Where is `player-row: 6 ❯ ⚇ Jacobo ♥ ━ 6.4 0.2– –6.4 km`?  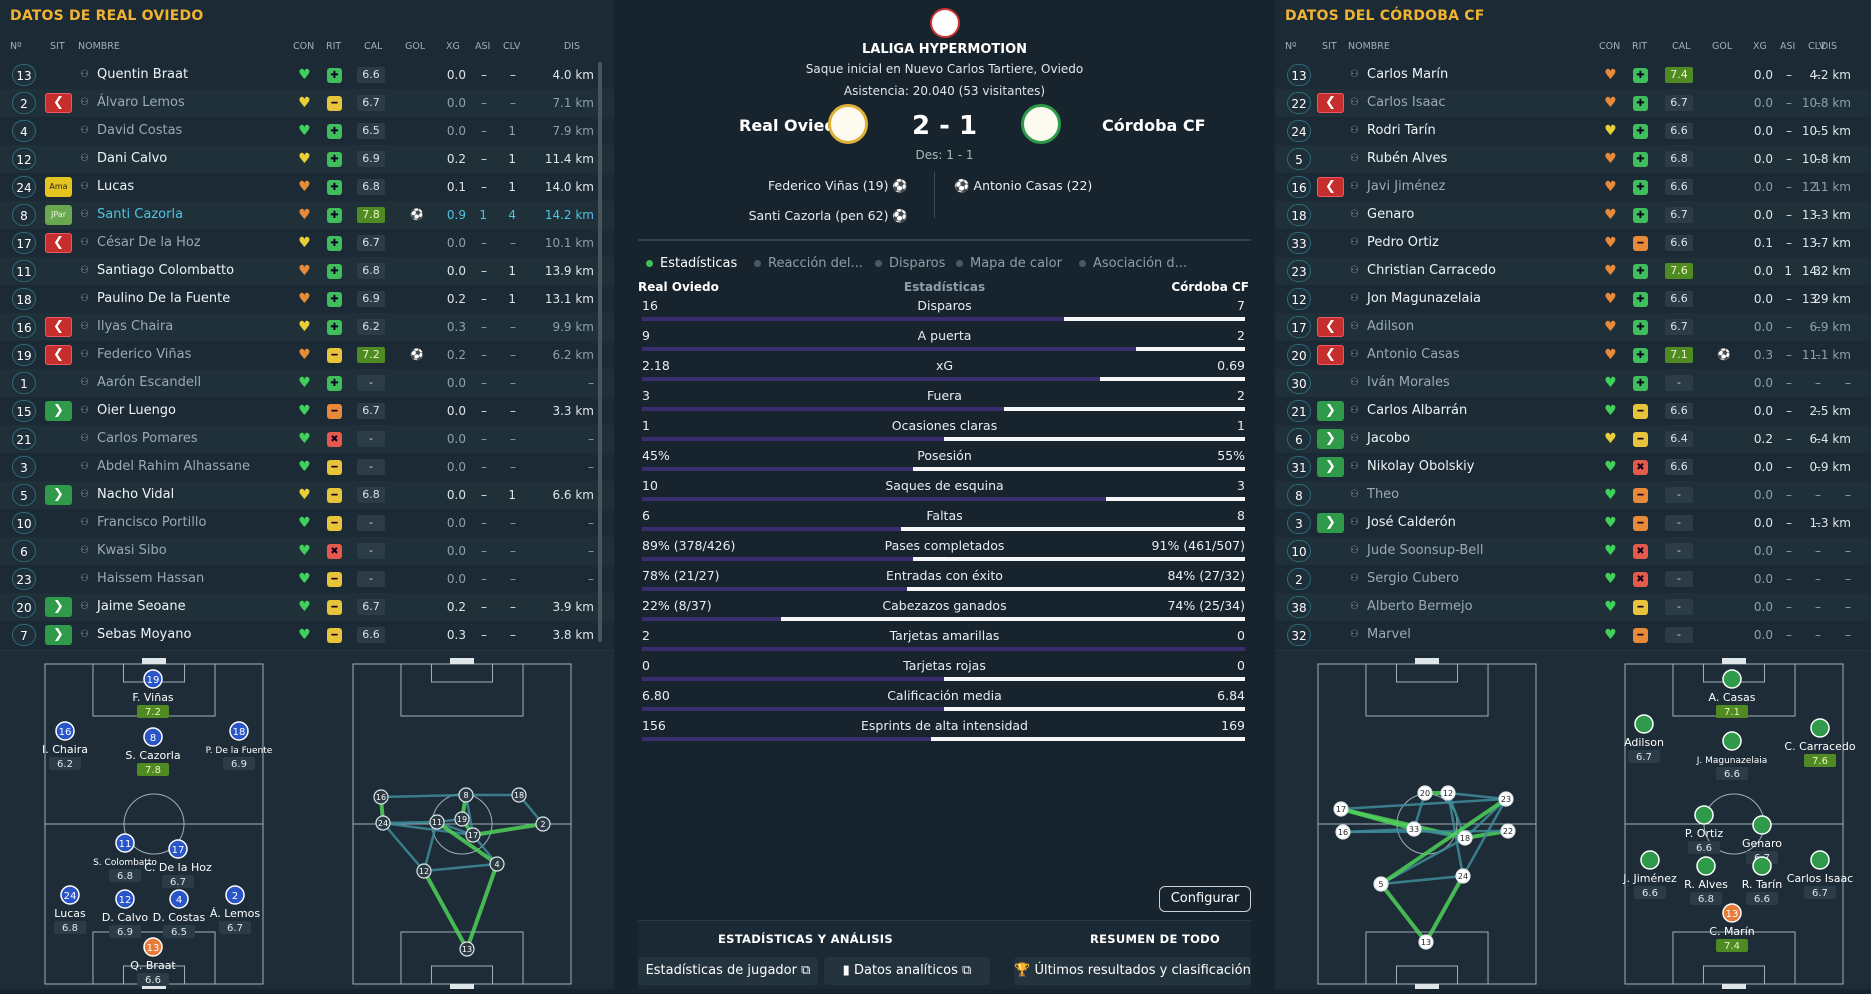
player-row: 6 ❯ ⚇ Jacobo ♥ ━ 6.4 0.2– –6.4 km is located at coordinates (1573, 439).